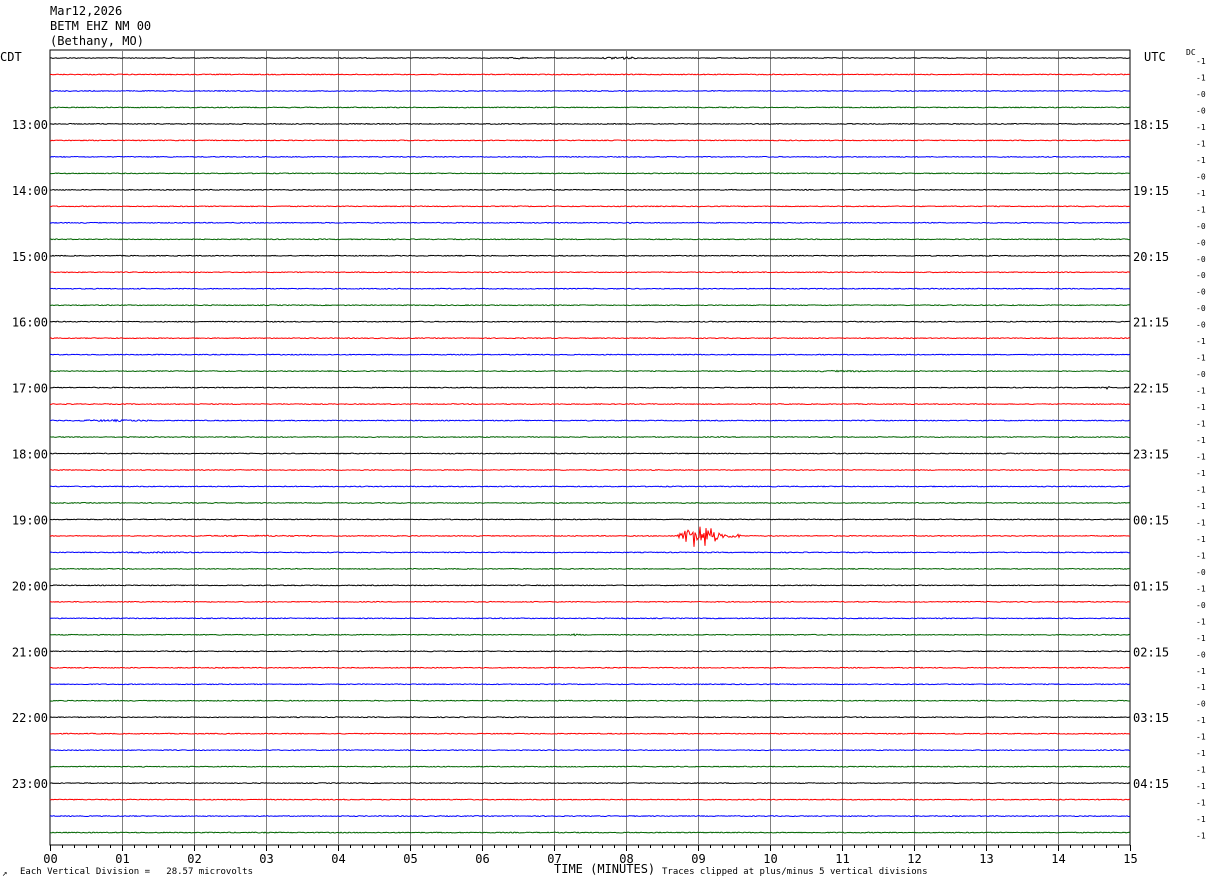 Image resolution: width=1210 pixels, height=886 pixels. I want to click on right-hour-label: 03:15, so click(1151, 718).